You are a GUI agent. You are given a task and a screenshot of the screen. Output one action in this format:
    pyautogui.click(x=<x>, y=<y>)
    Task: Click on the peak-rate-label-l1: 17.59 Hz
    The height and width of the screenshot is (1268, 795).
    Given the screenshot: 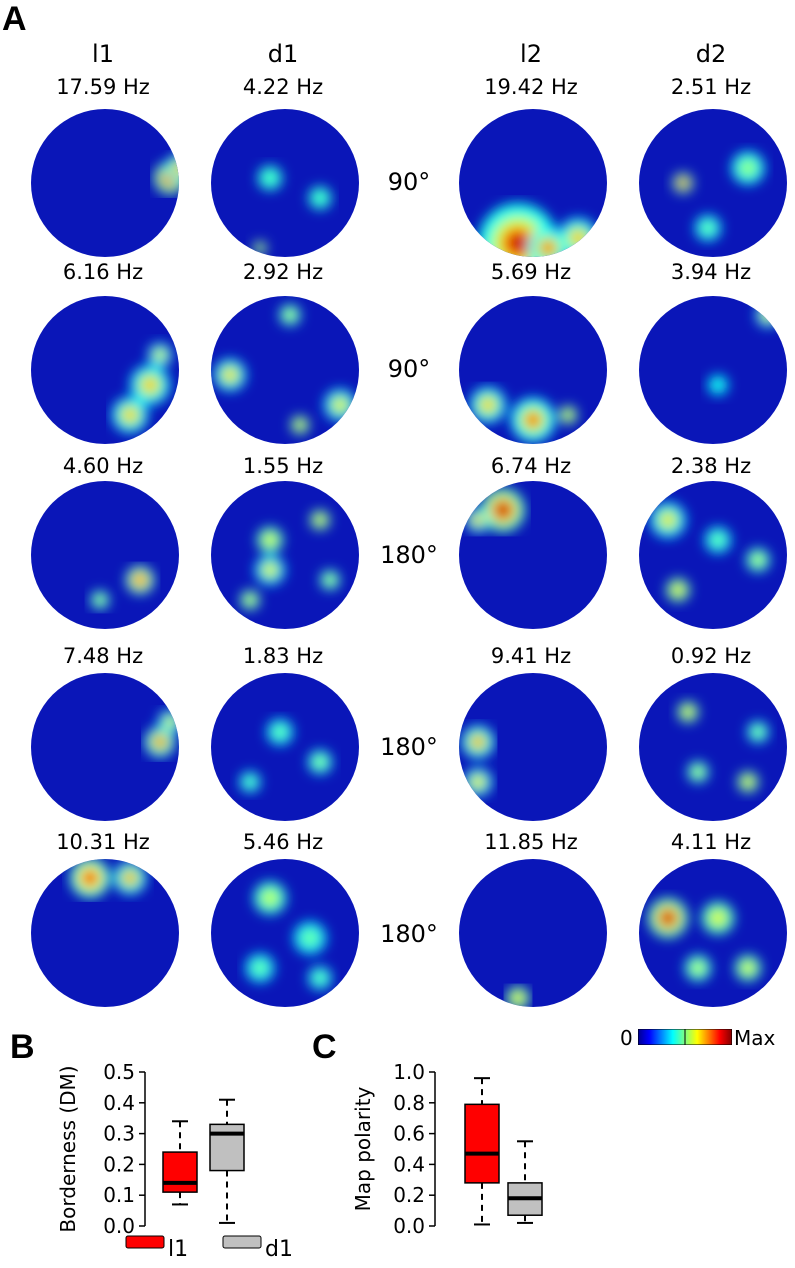 What is the action you would take?
    pyautogui.click(x=103, y=87)
    